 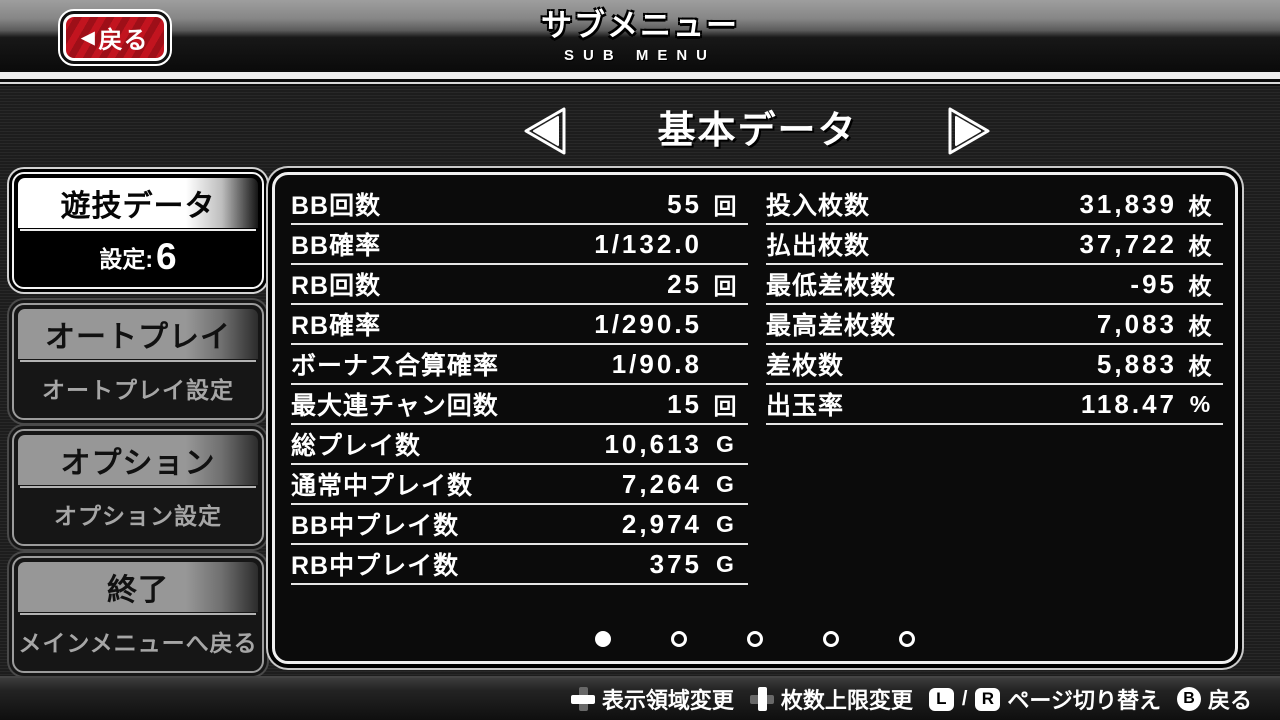 I want to click on row-value: 25, so click(x=684, y=283).